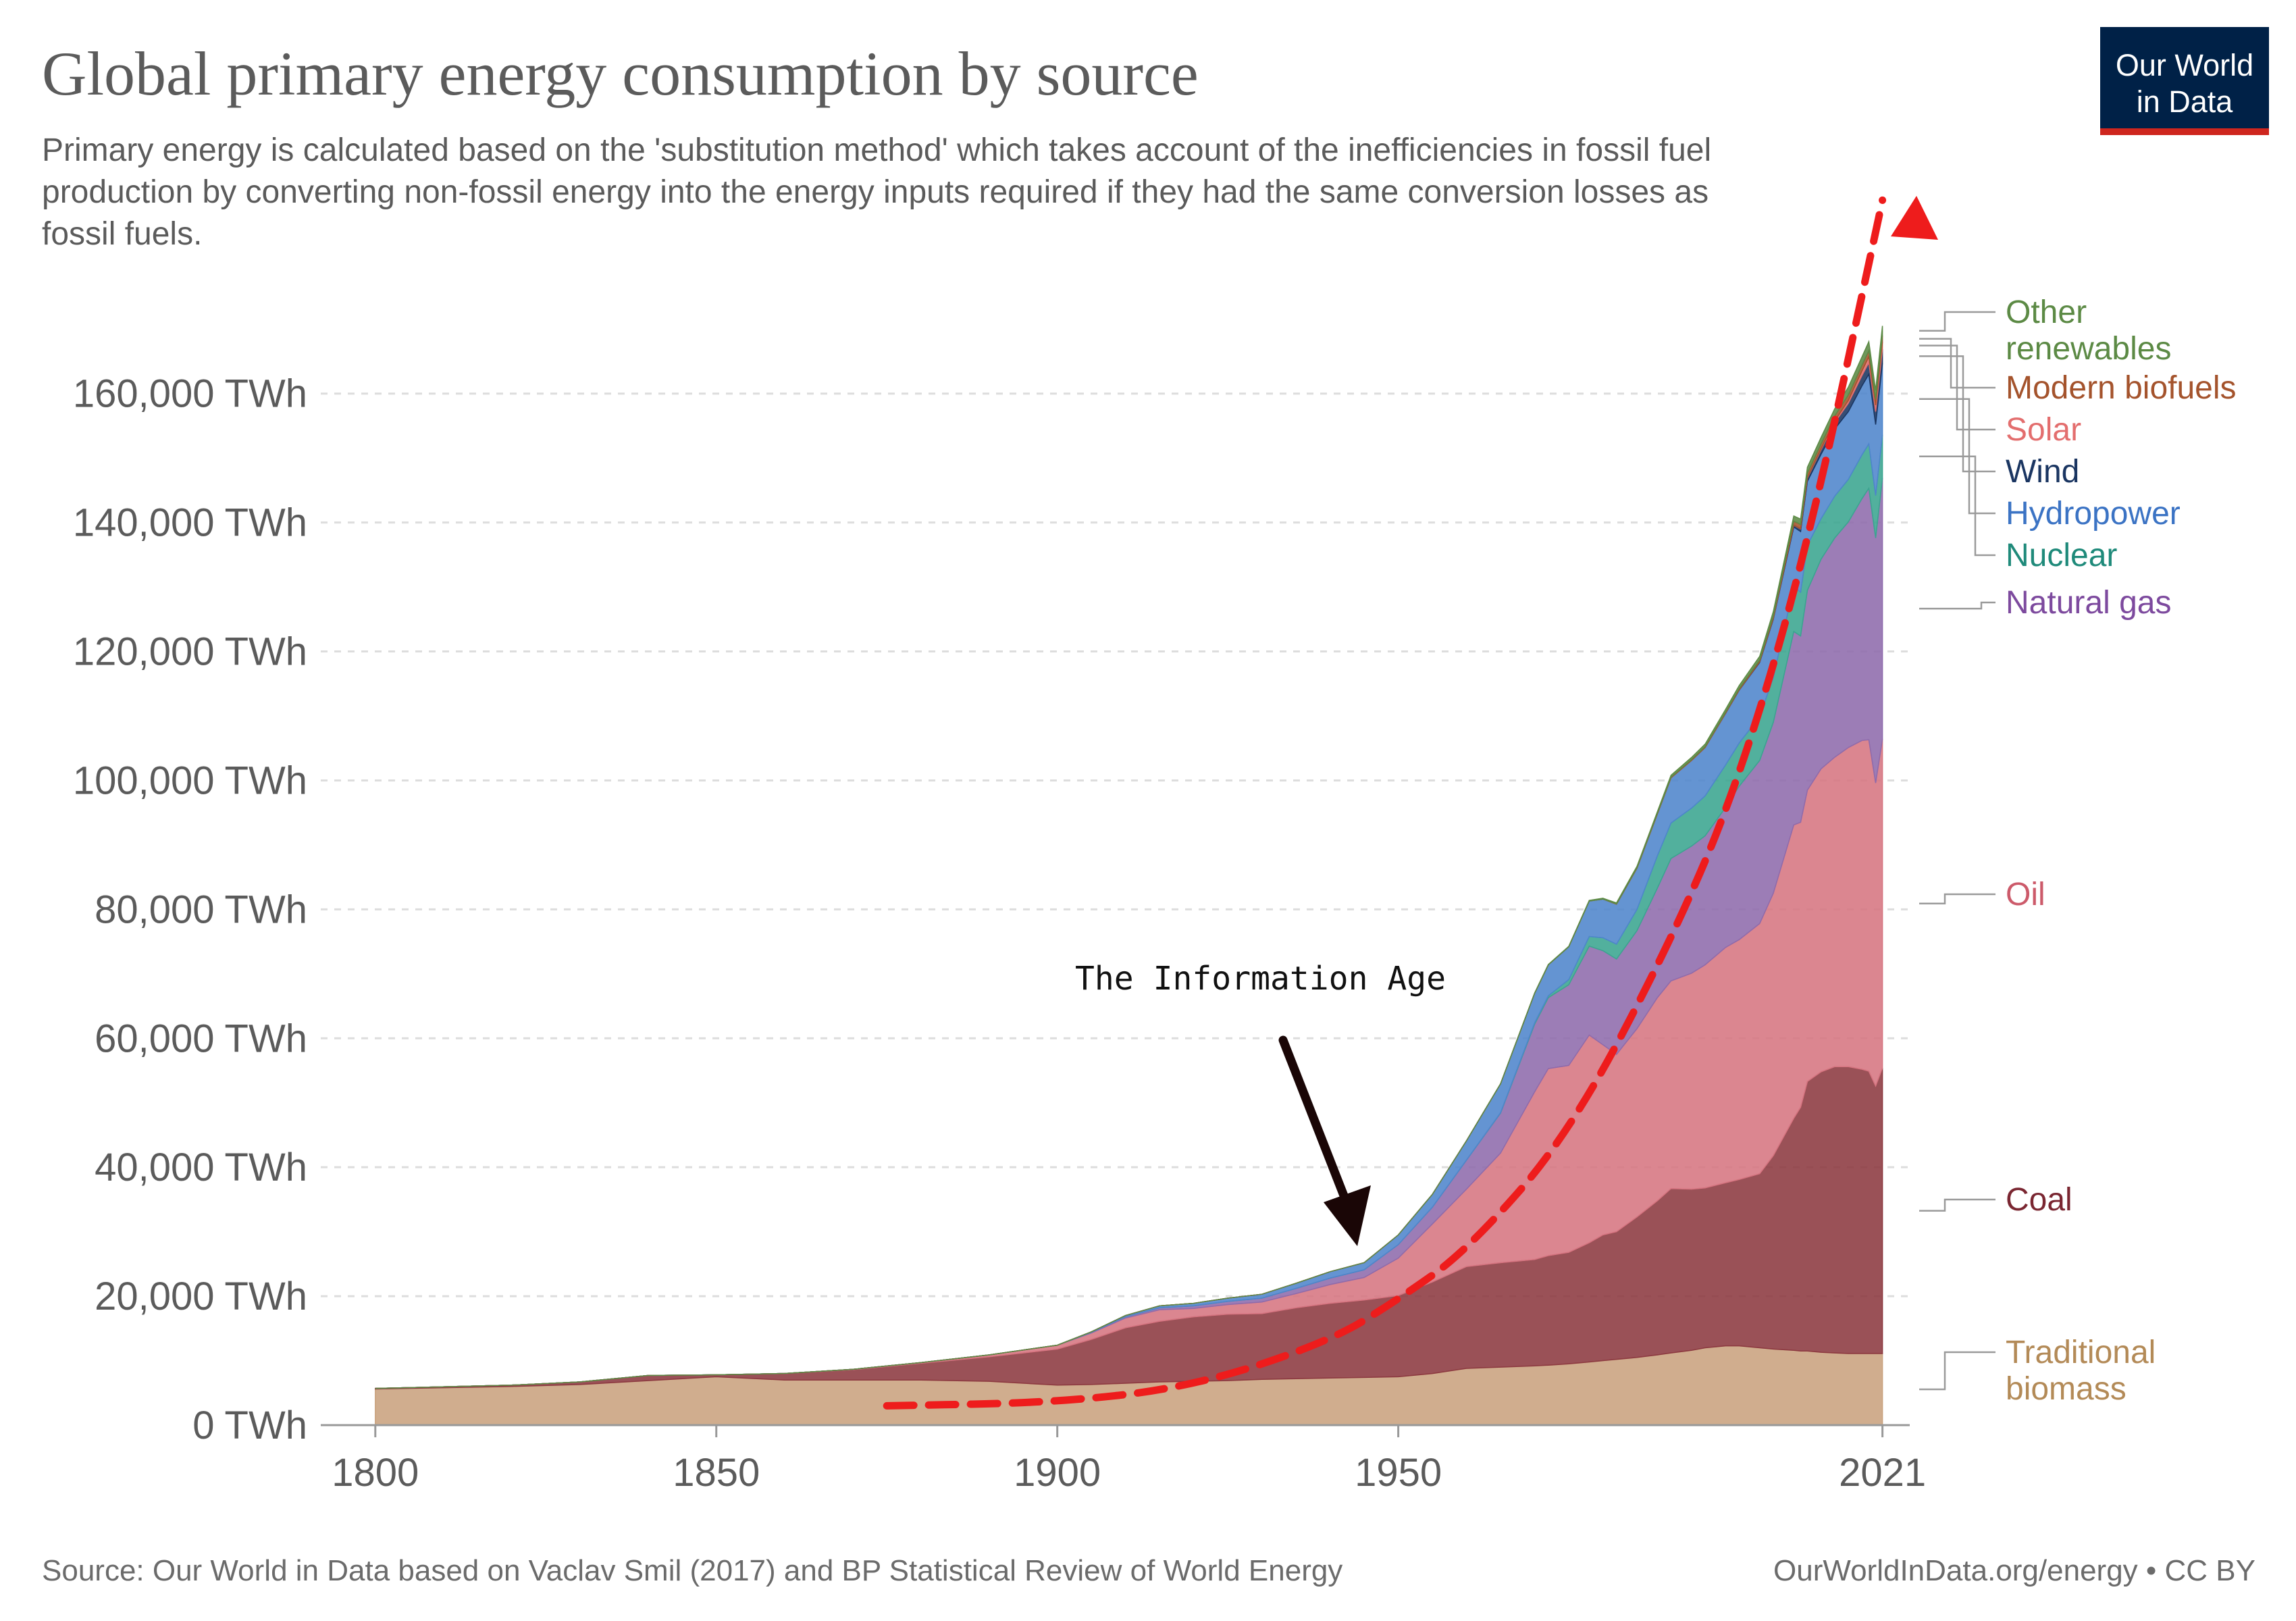 Image resolution: width=2296 pixels, height=1621 pixels. What do you see at coordinates (1398, 1473) in the screenshot?
I see `x-tick-label: 1950` at bounding box center [1398, 1473].